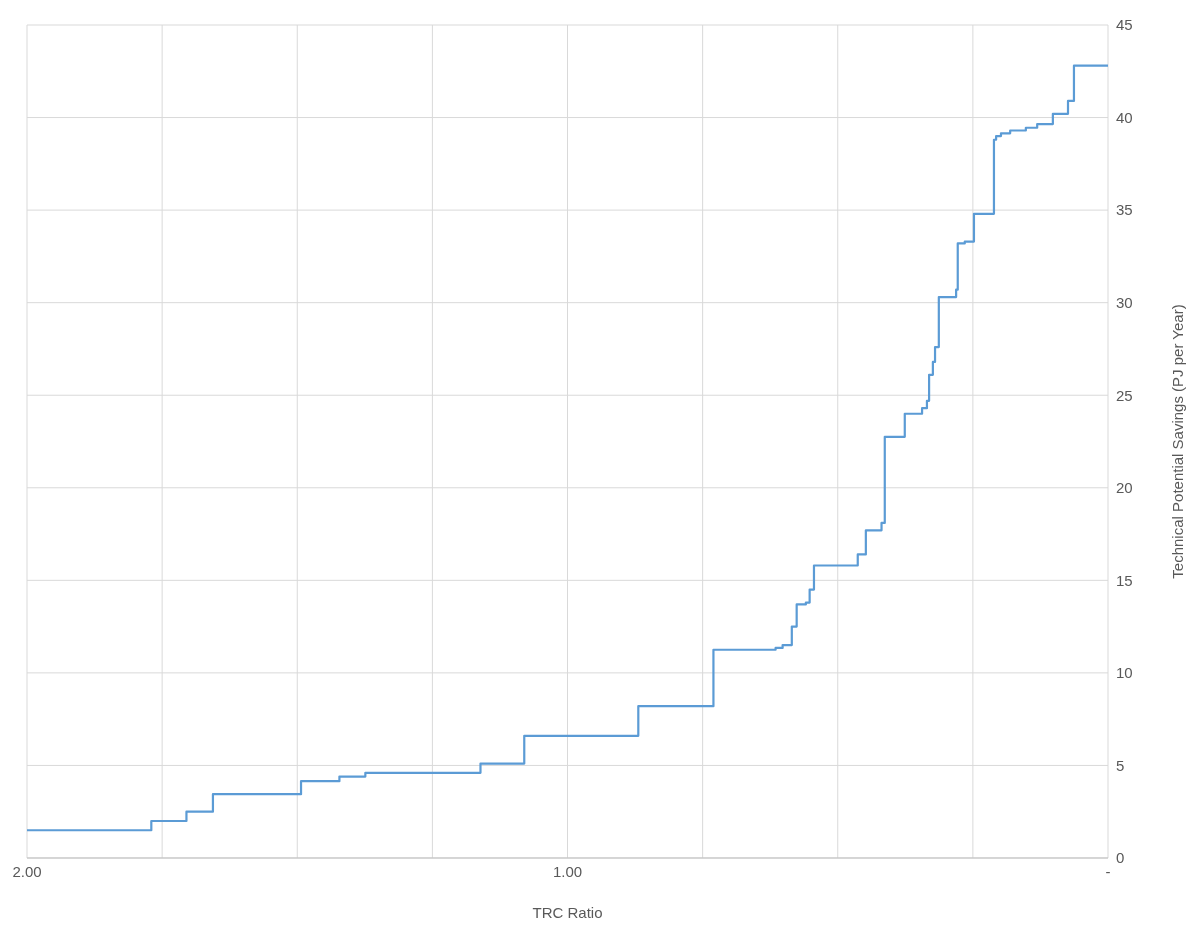 This screenshot has height=932, width=1190. I want to click on y-tick-label: 25, so click(1124, 395).